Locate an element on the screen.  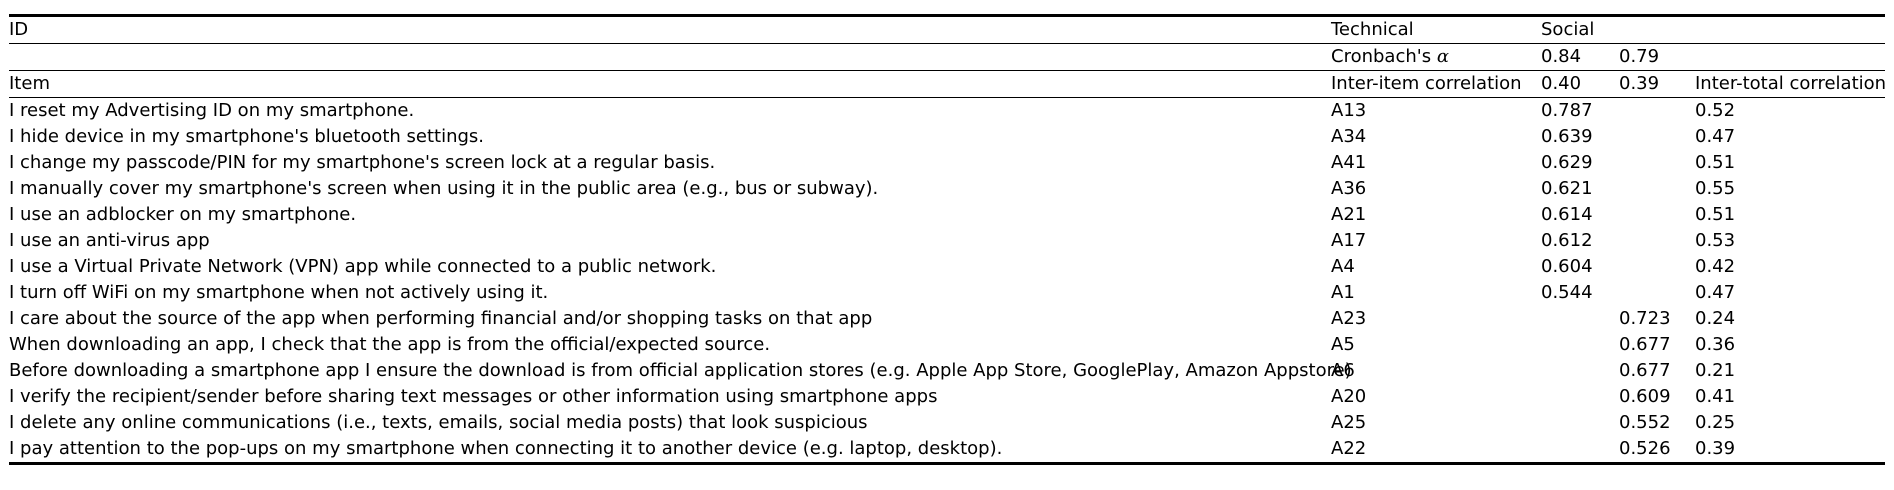
item-id: A20 is located at coordinates (1349, 396).